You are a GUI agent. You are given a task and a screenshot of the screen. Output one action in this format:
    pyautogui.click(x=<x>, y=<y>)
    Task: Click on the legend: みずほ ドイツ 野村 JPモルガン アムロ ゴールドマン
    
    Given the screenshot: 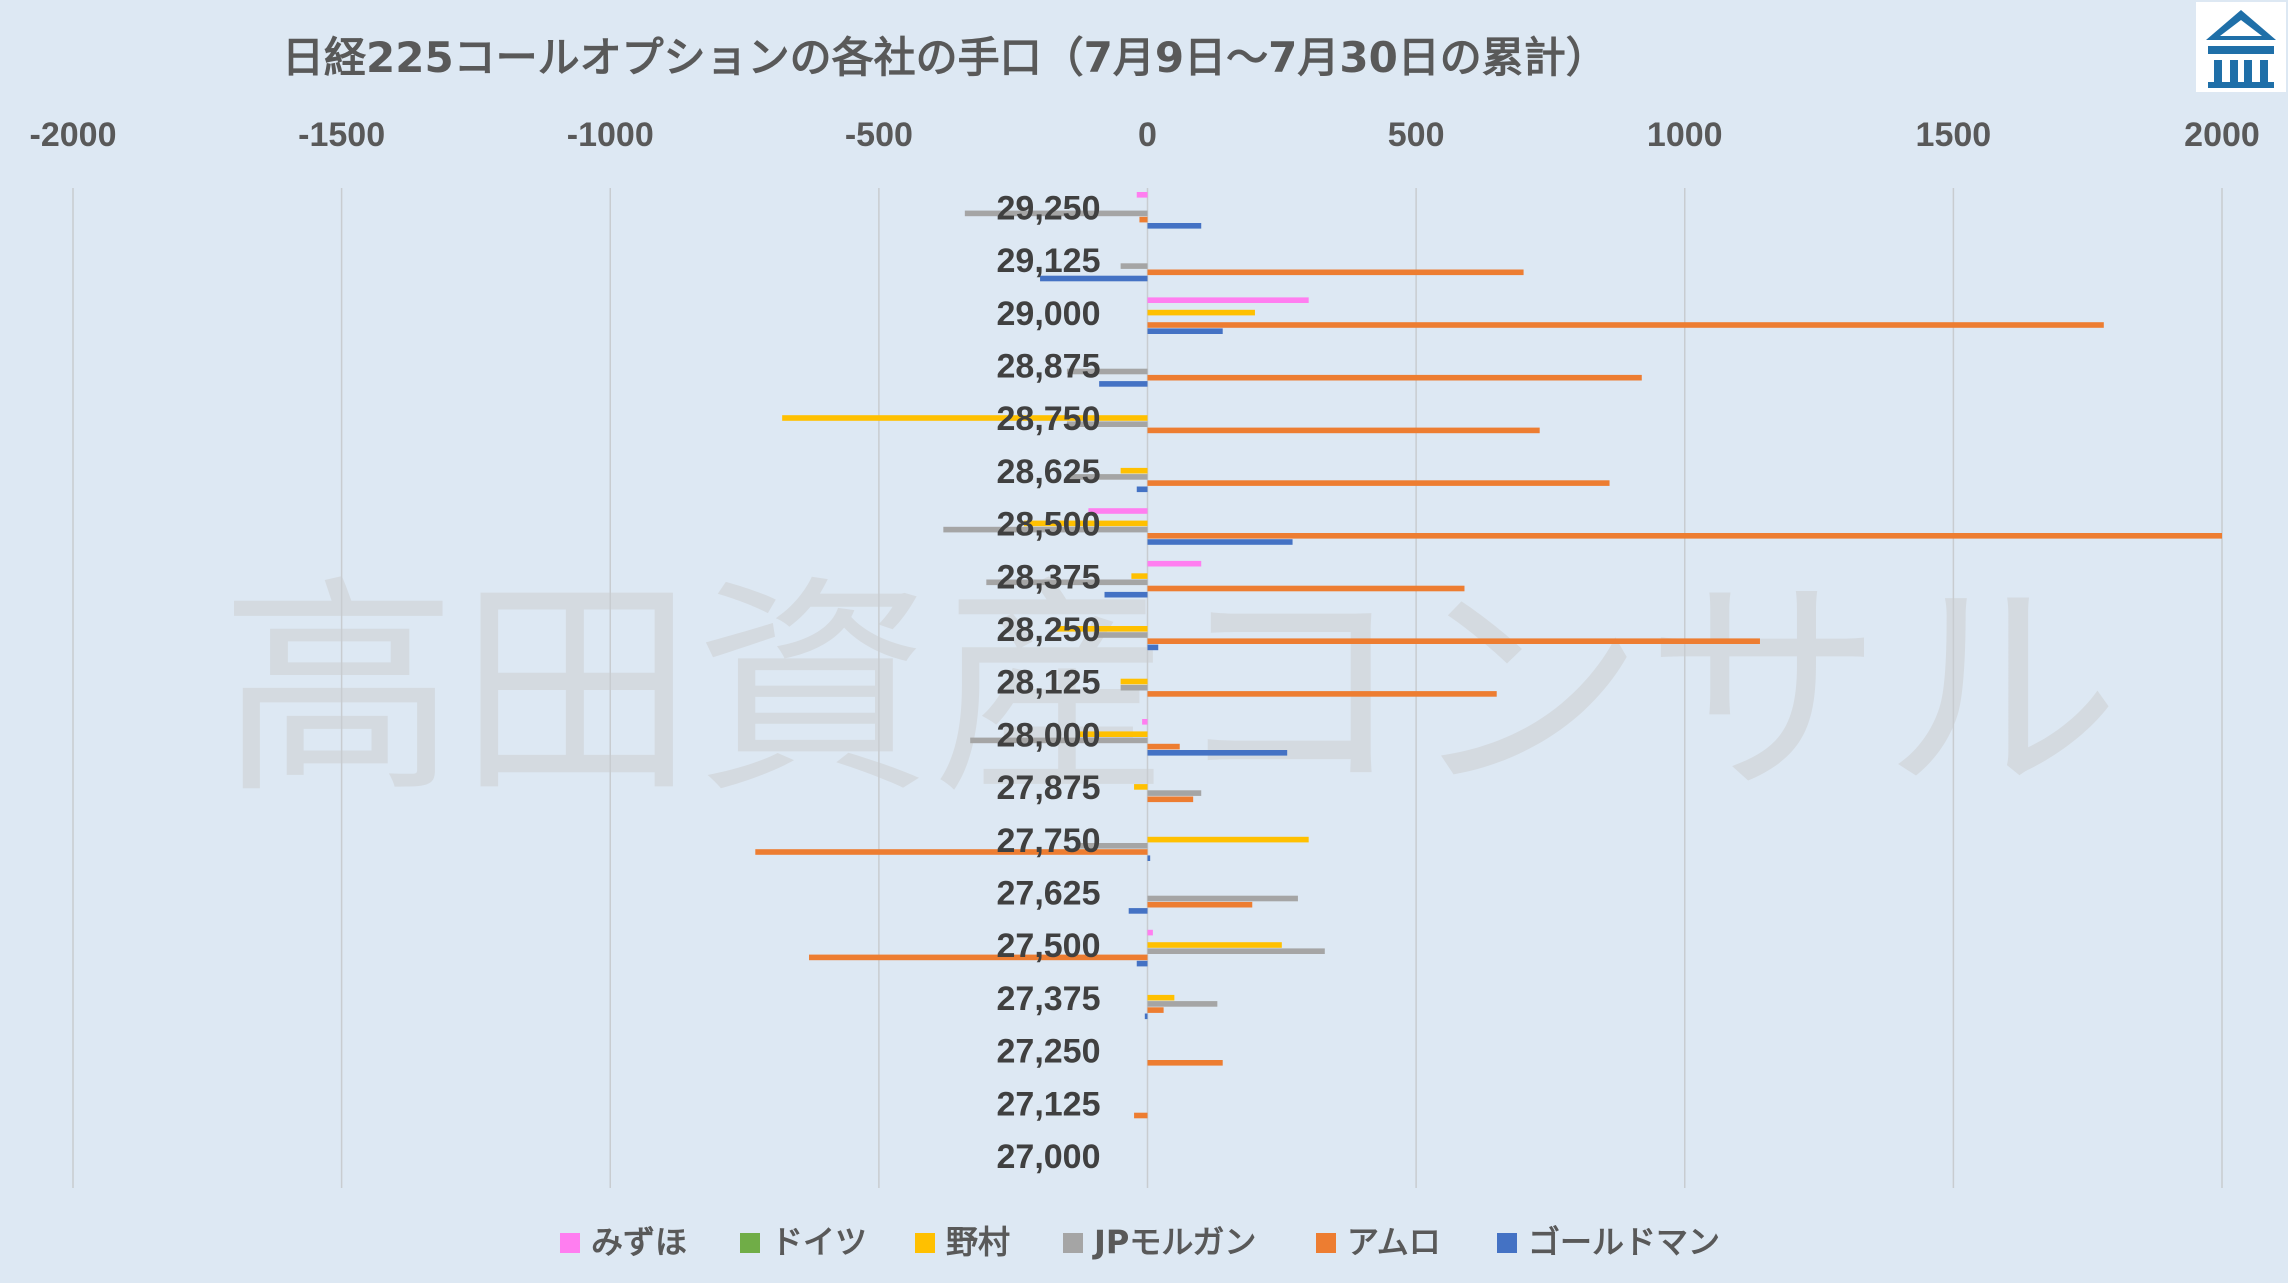 What is the action you would take?
    pyautogui.click(x=1140, y=1242)
    